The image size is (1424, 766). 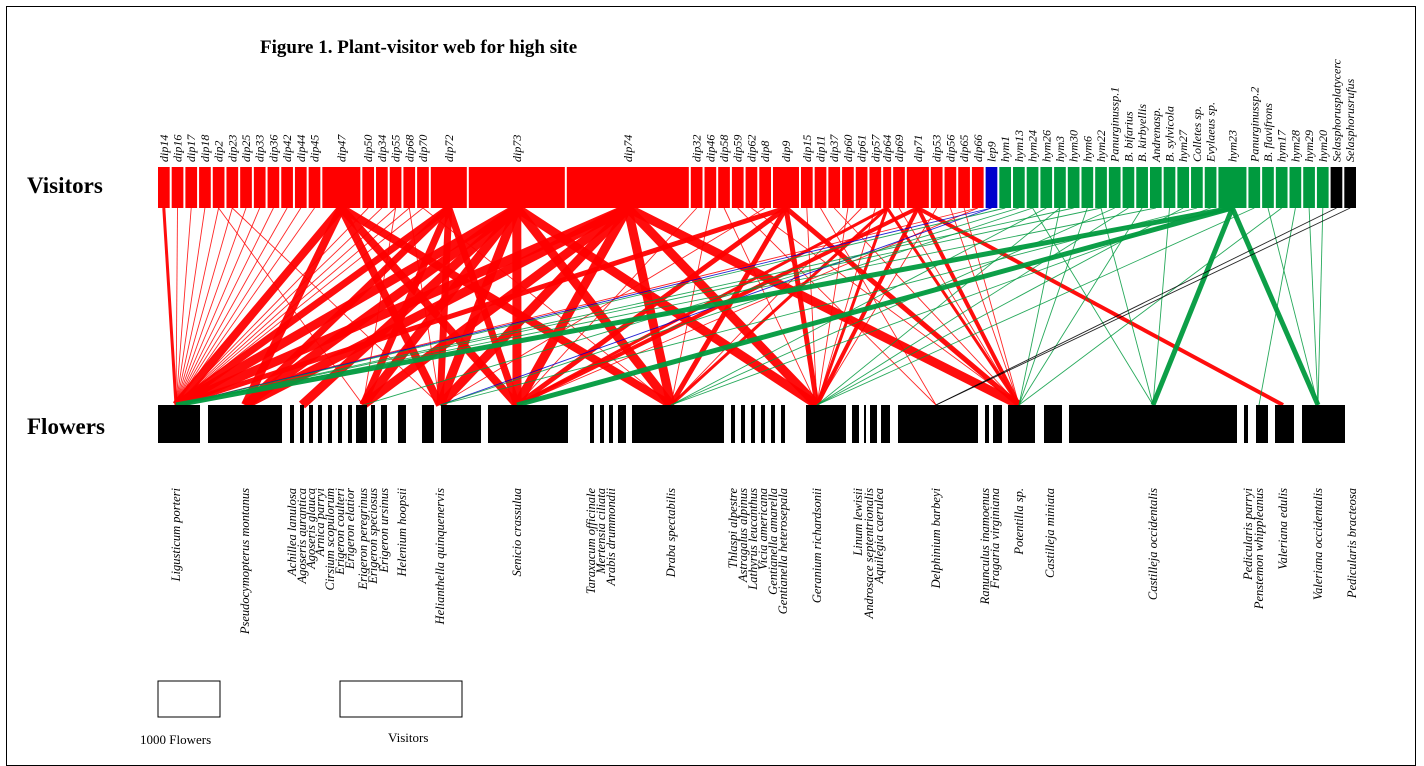 What do you see at coordinates (724, 187) in the screenshot?
I see `visitor-bar-dip58` at bounding box center [724, 187].